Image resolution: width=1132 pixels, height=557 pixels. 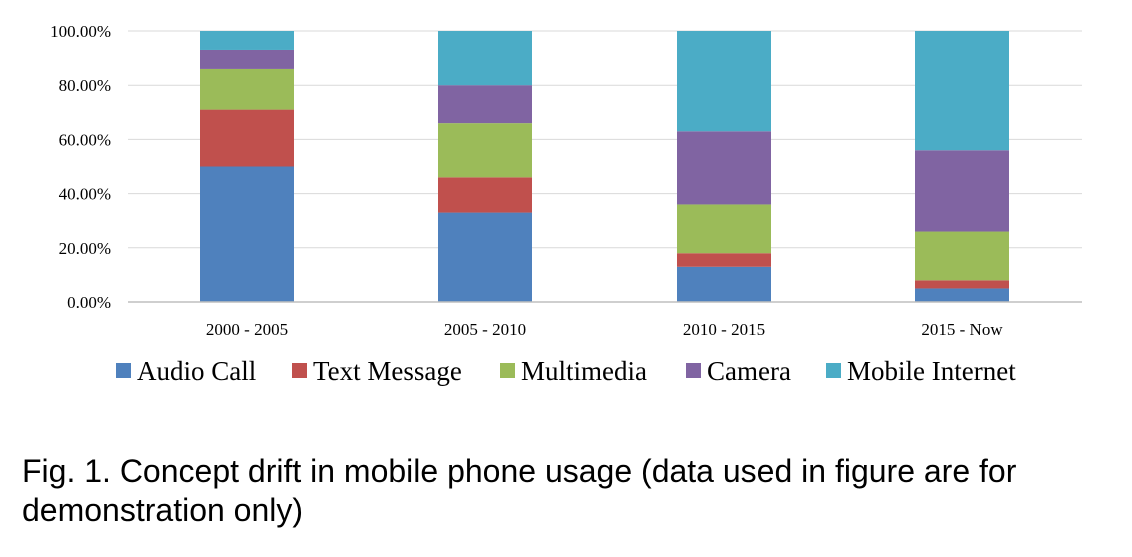 What do you see at coordinates (387, 371) in the screenshot?
I see `legend-label-text-message: Text Message` at bounding box center [387, 371].